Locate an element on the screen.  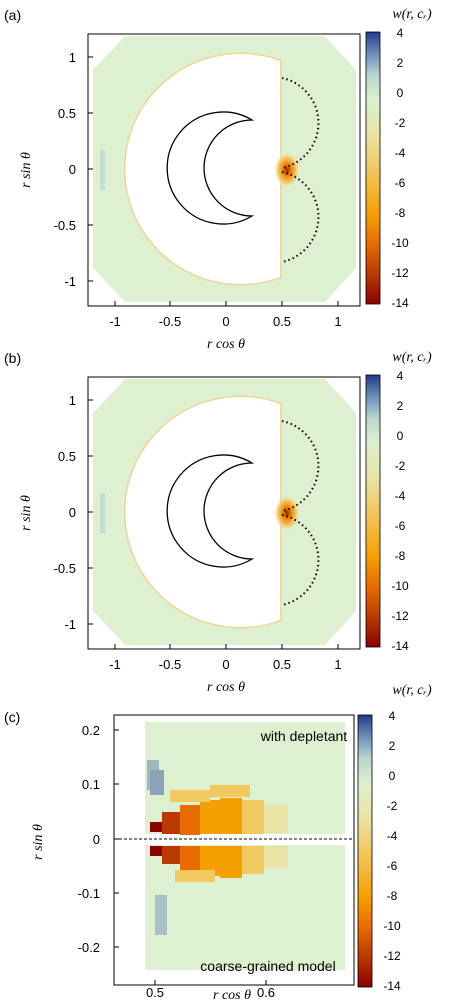
panel-c-ylabel: r sin θ is located at coordinates (38, 842).